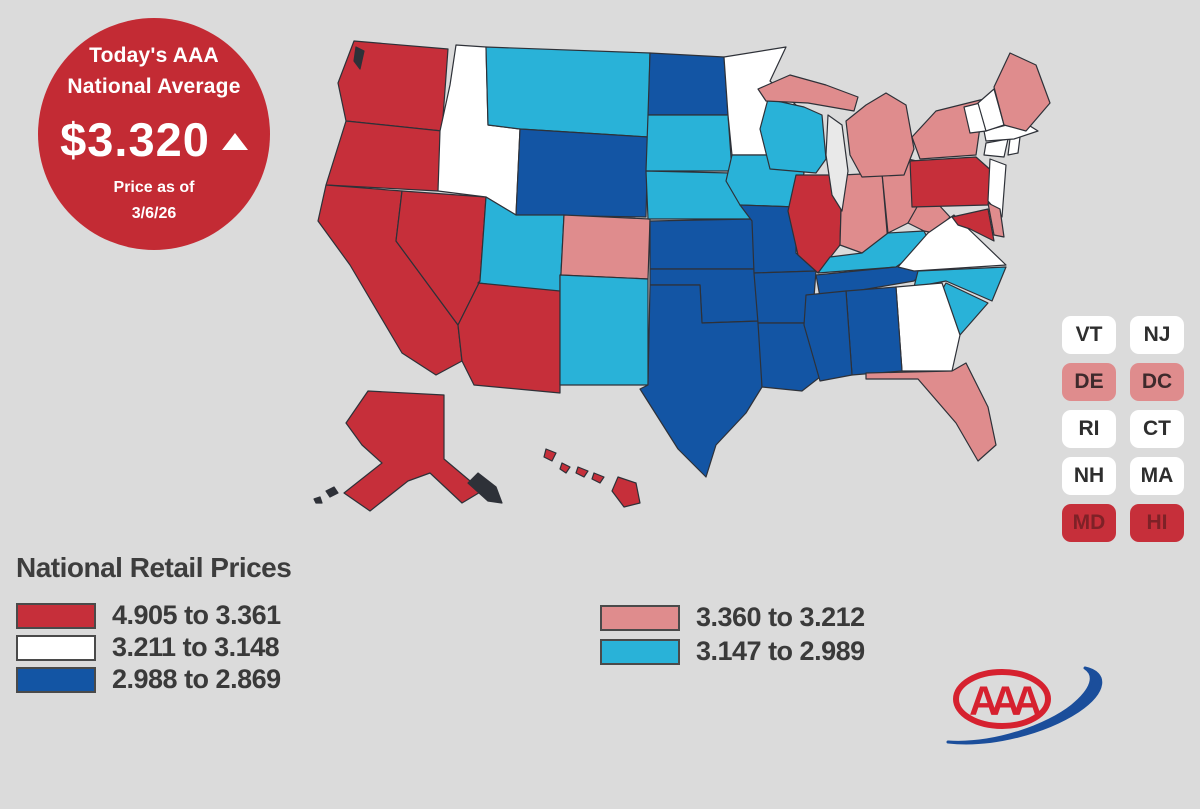 The width and height of the screenshot is (1200, 809). What do you see at coordinates (960, 284) in the screenshot?
I see `state-nc` at bounding box center [960, 284].